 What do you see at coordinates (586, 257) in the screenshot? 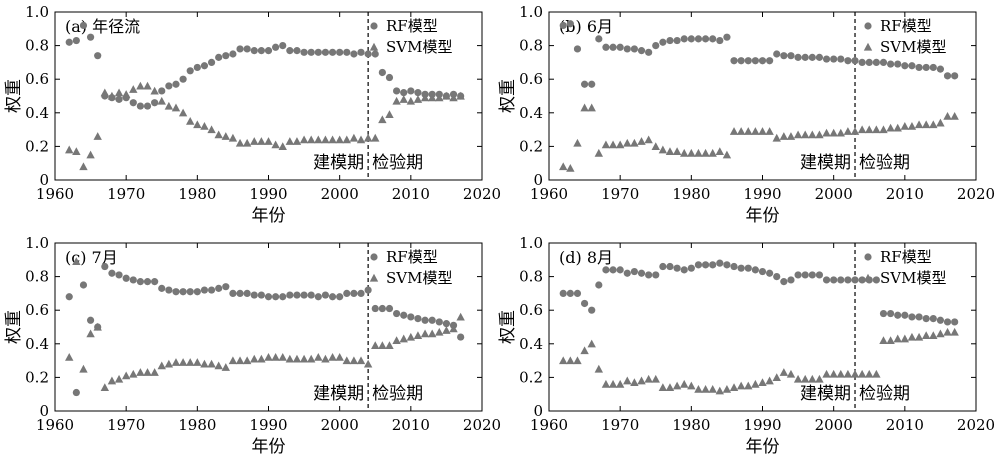
I see `panel-label: (d) 8月` at bounding box center [586, 257].